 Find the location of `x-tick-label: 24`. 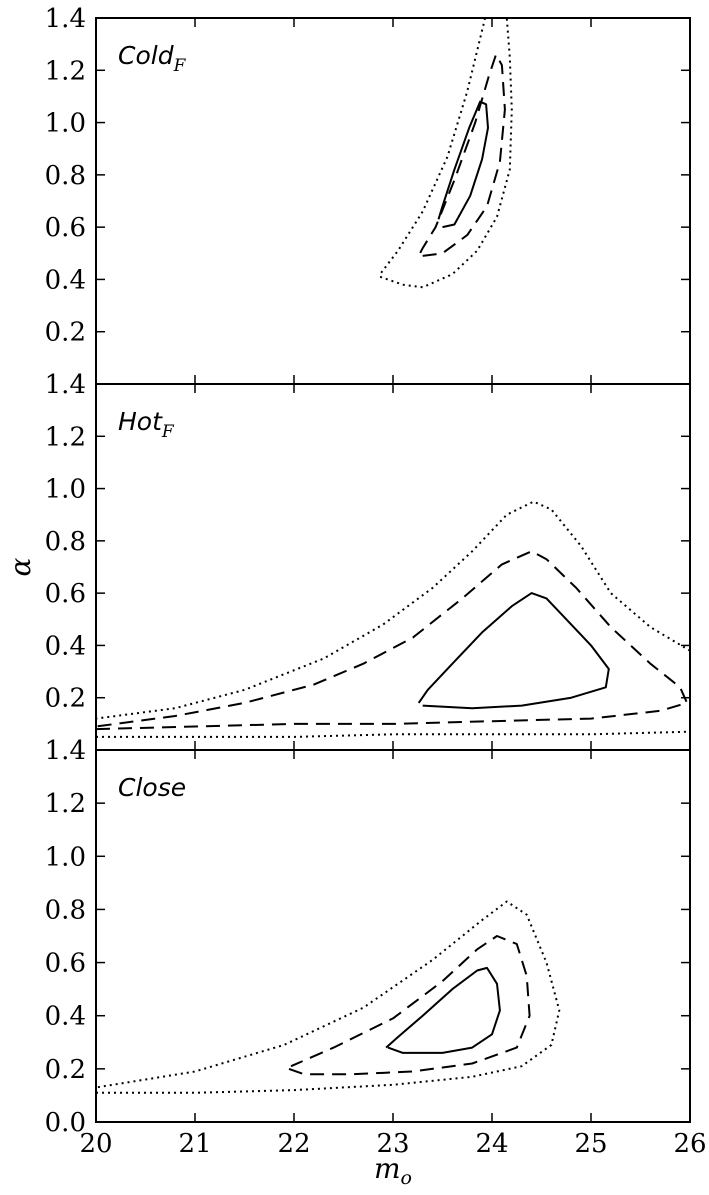

x-tick-label: 24 is located at coordinates (491, 1144).